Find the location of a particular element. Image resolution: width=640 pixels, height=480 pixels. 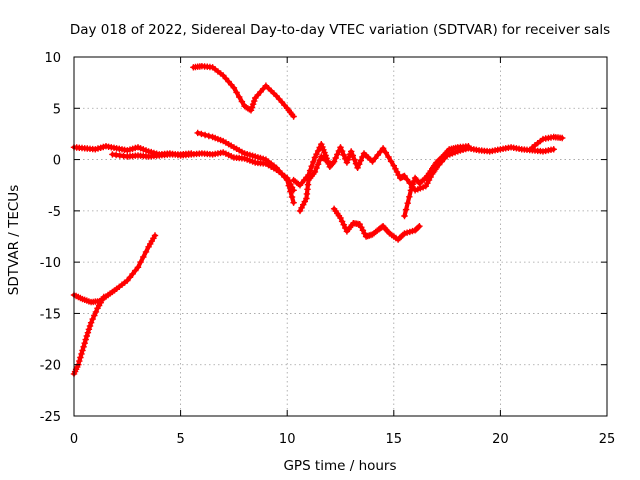

x-tick-label: 15 is located at coordinates (394, 439).